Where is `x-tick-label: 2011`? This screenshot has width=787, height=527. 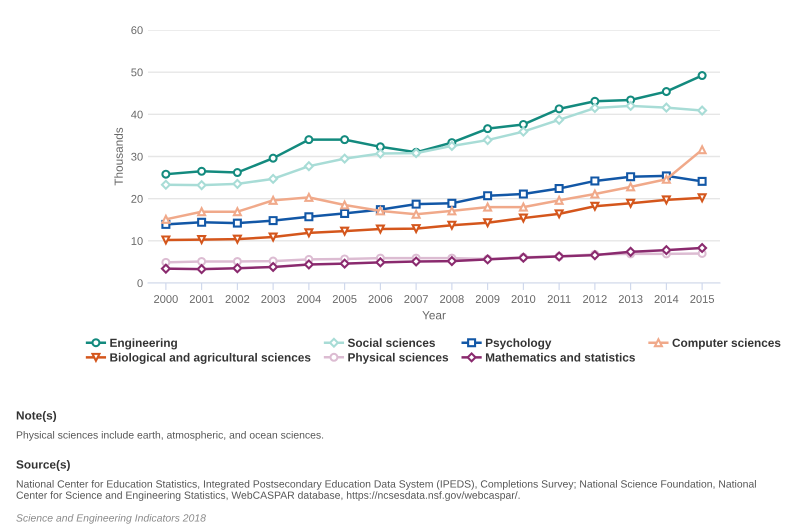 x-tick-label: 2011 is located at coordinates (559, 299).